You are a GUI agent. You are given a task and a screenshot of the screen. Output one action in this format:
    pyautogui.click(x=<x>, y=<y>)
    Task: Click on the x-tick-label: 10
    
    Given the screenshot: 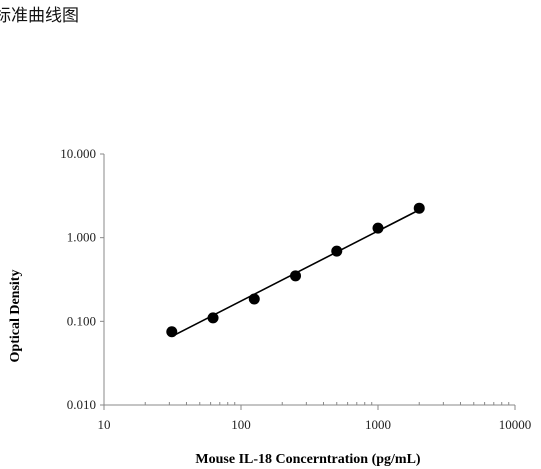 What is the action you would take?
    pyautogui.click(x=104, y=424)
    